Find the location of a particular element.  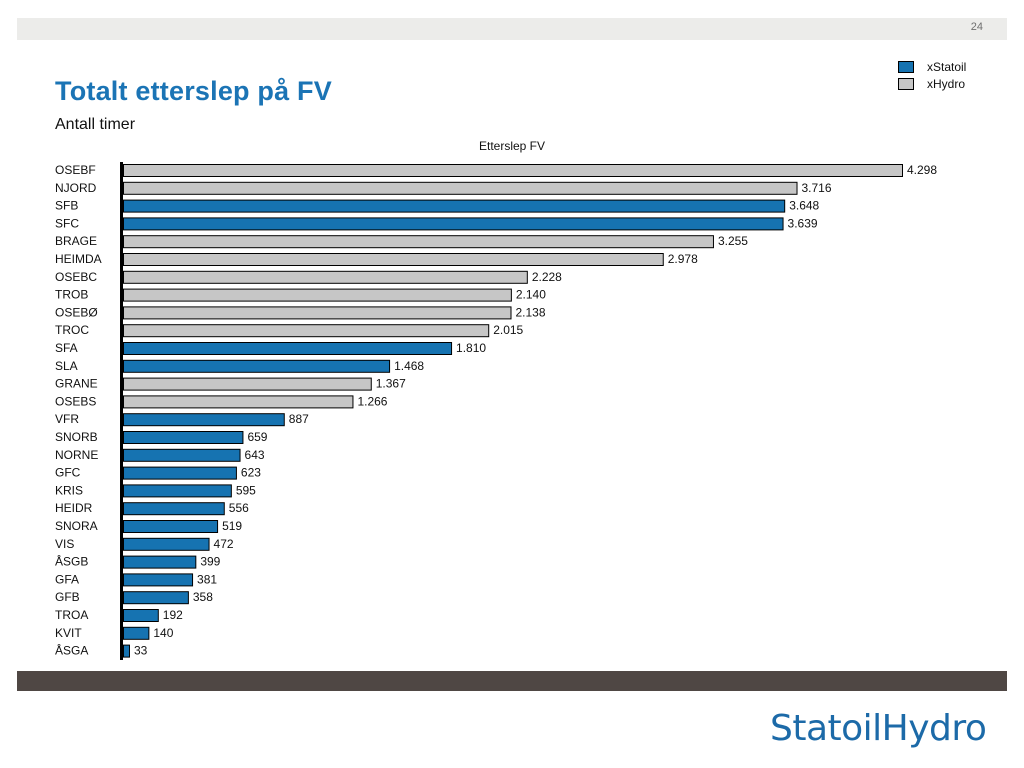

bar-sfa is located at coordinates (288, 348).